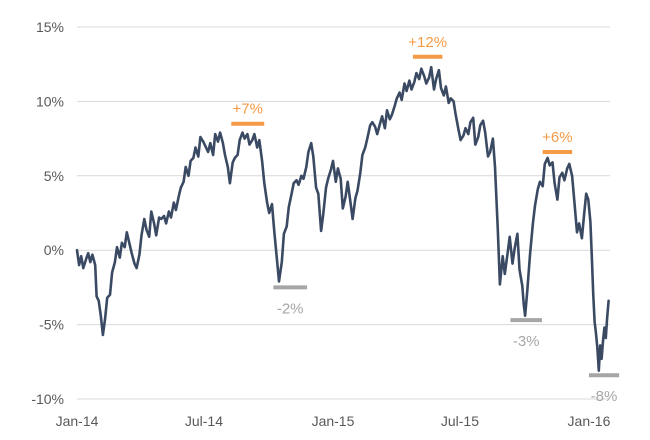 Image resolution: width=650 pixels, height=440 pixels. I want to click on trough-annotation: -2%, so click(290, 301).